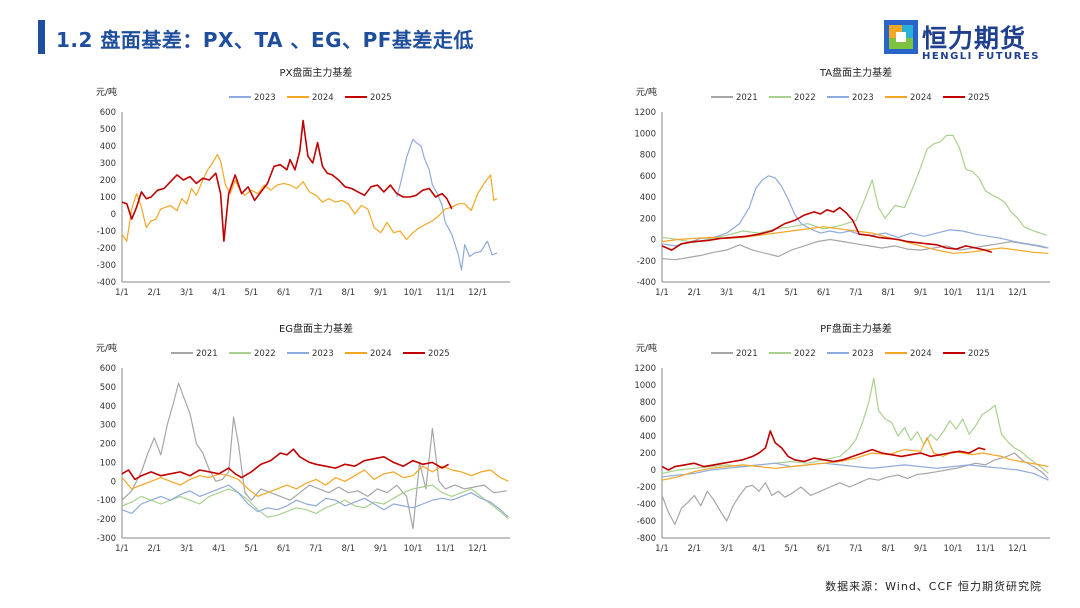  What do you see at coordinates (648, 156) in the screenshot?
I see `y-tick-label: 800` at bounding box center [648, 156].